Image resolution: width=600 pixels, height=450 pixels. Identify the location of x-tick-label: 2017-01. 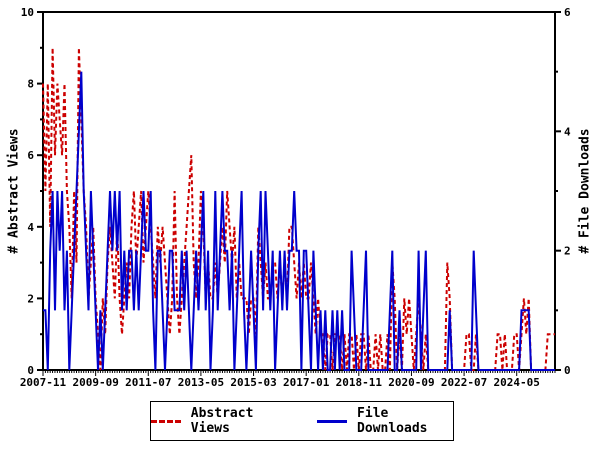
(306, 382).